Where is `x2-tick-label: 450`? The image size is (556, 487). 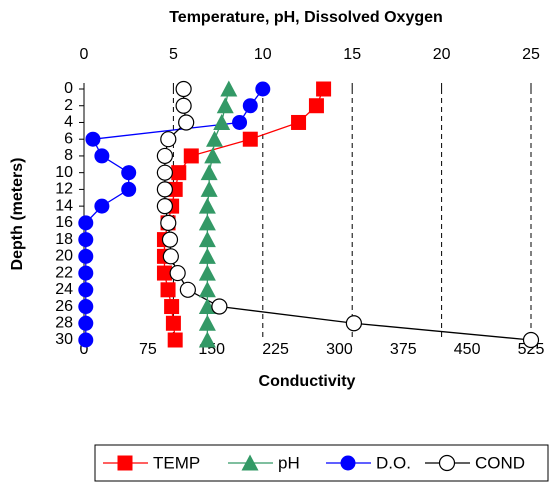
x2-tick-label: 450 is located at coordinates (467, 349).